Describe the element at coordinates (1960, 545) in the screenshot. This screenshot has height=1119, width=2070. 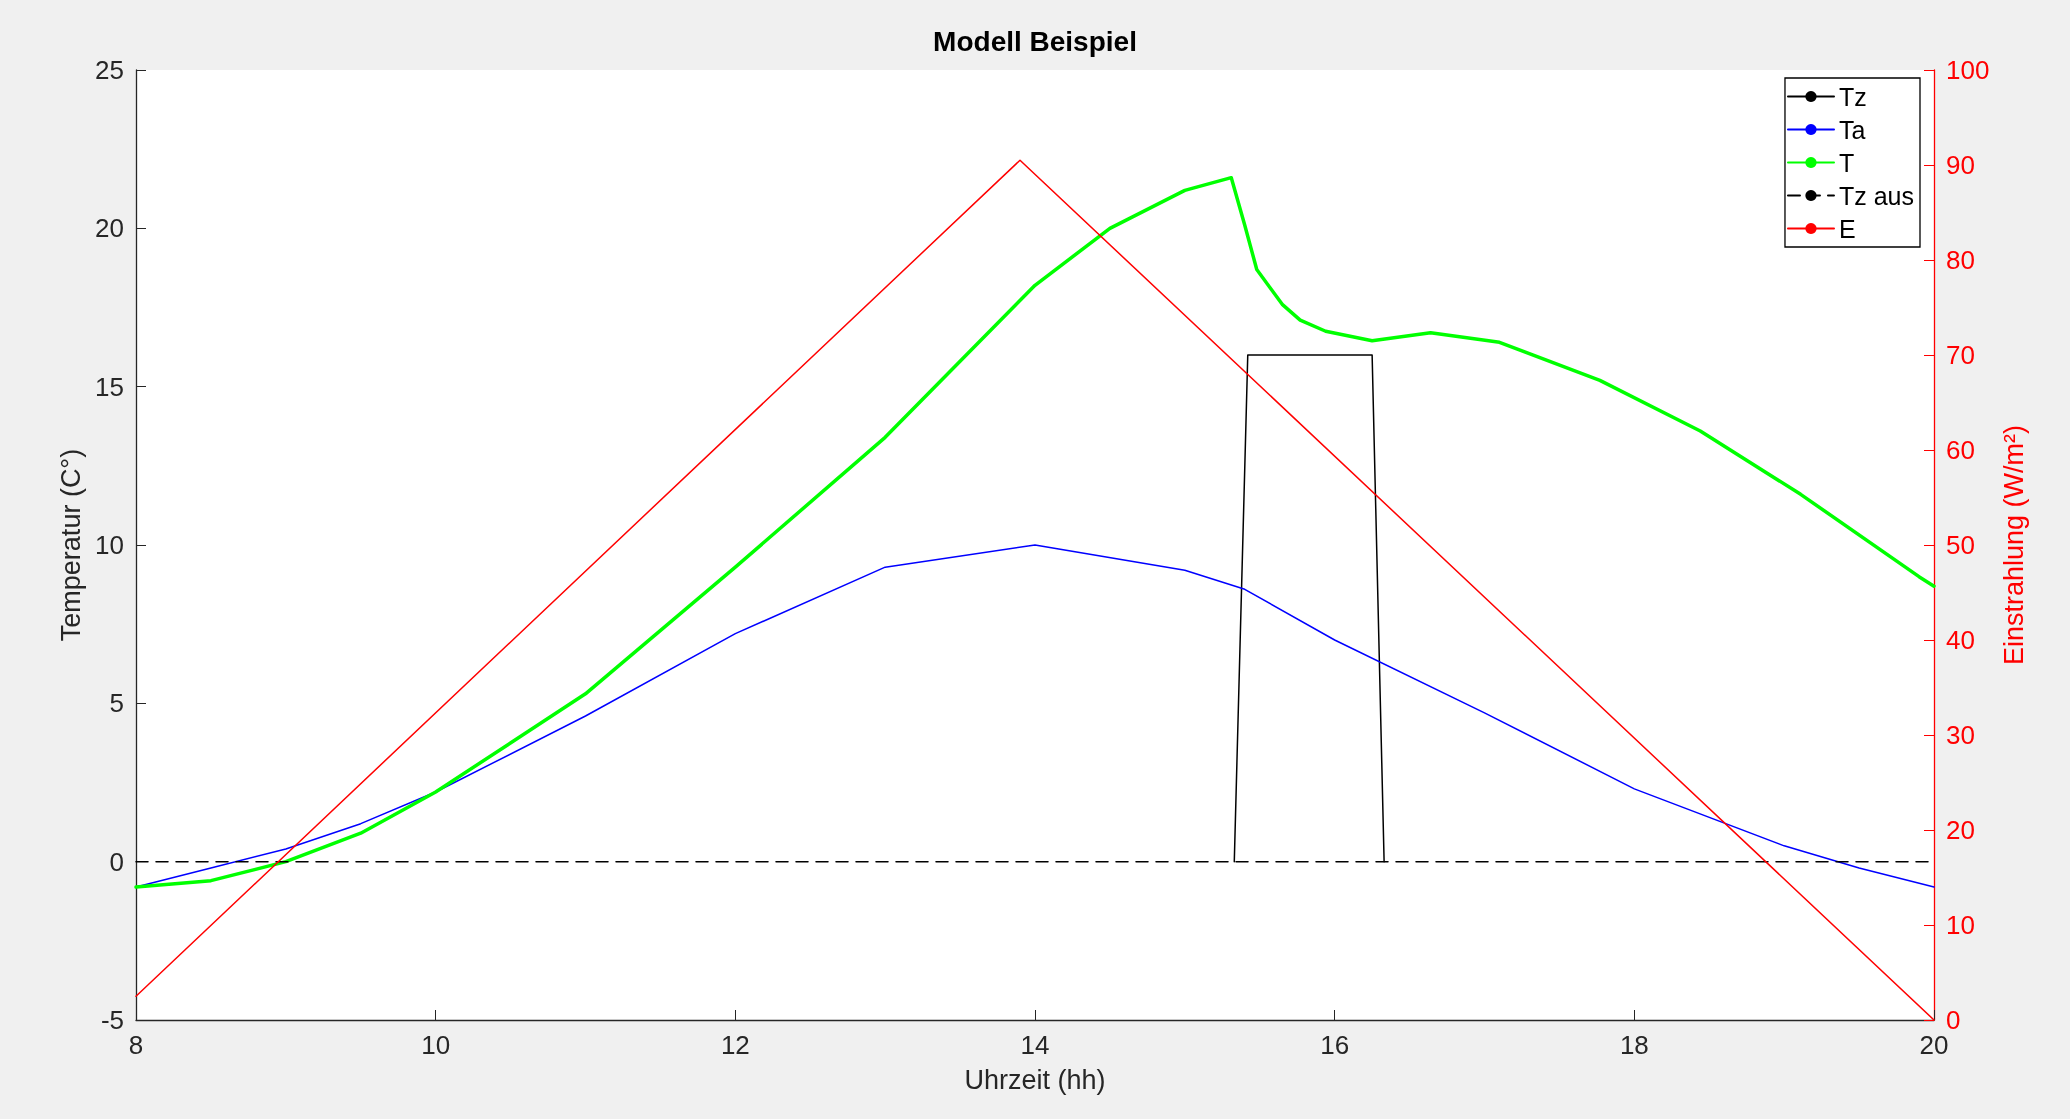
I see `y2-tick-label: 50` at that location.